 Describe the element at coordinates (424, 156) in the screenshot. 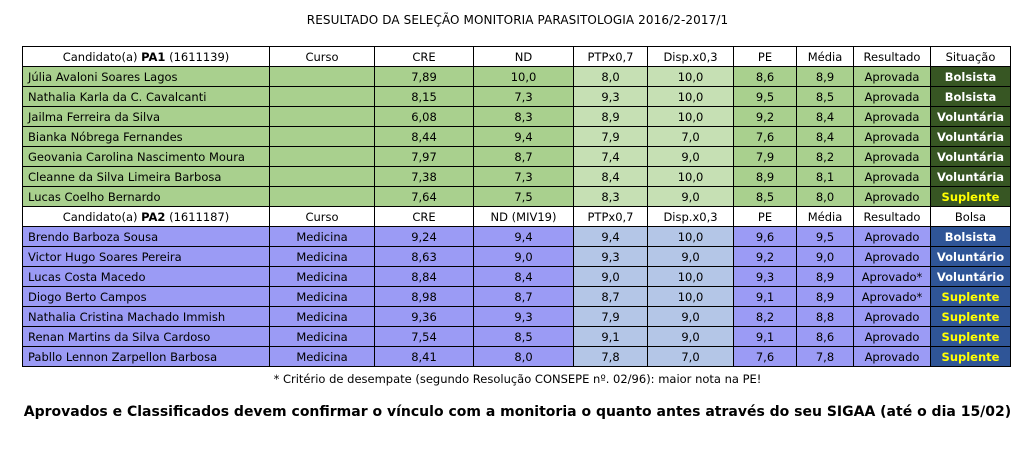

I see `cell-cre: 7,97` at that location.